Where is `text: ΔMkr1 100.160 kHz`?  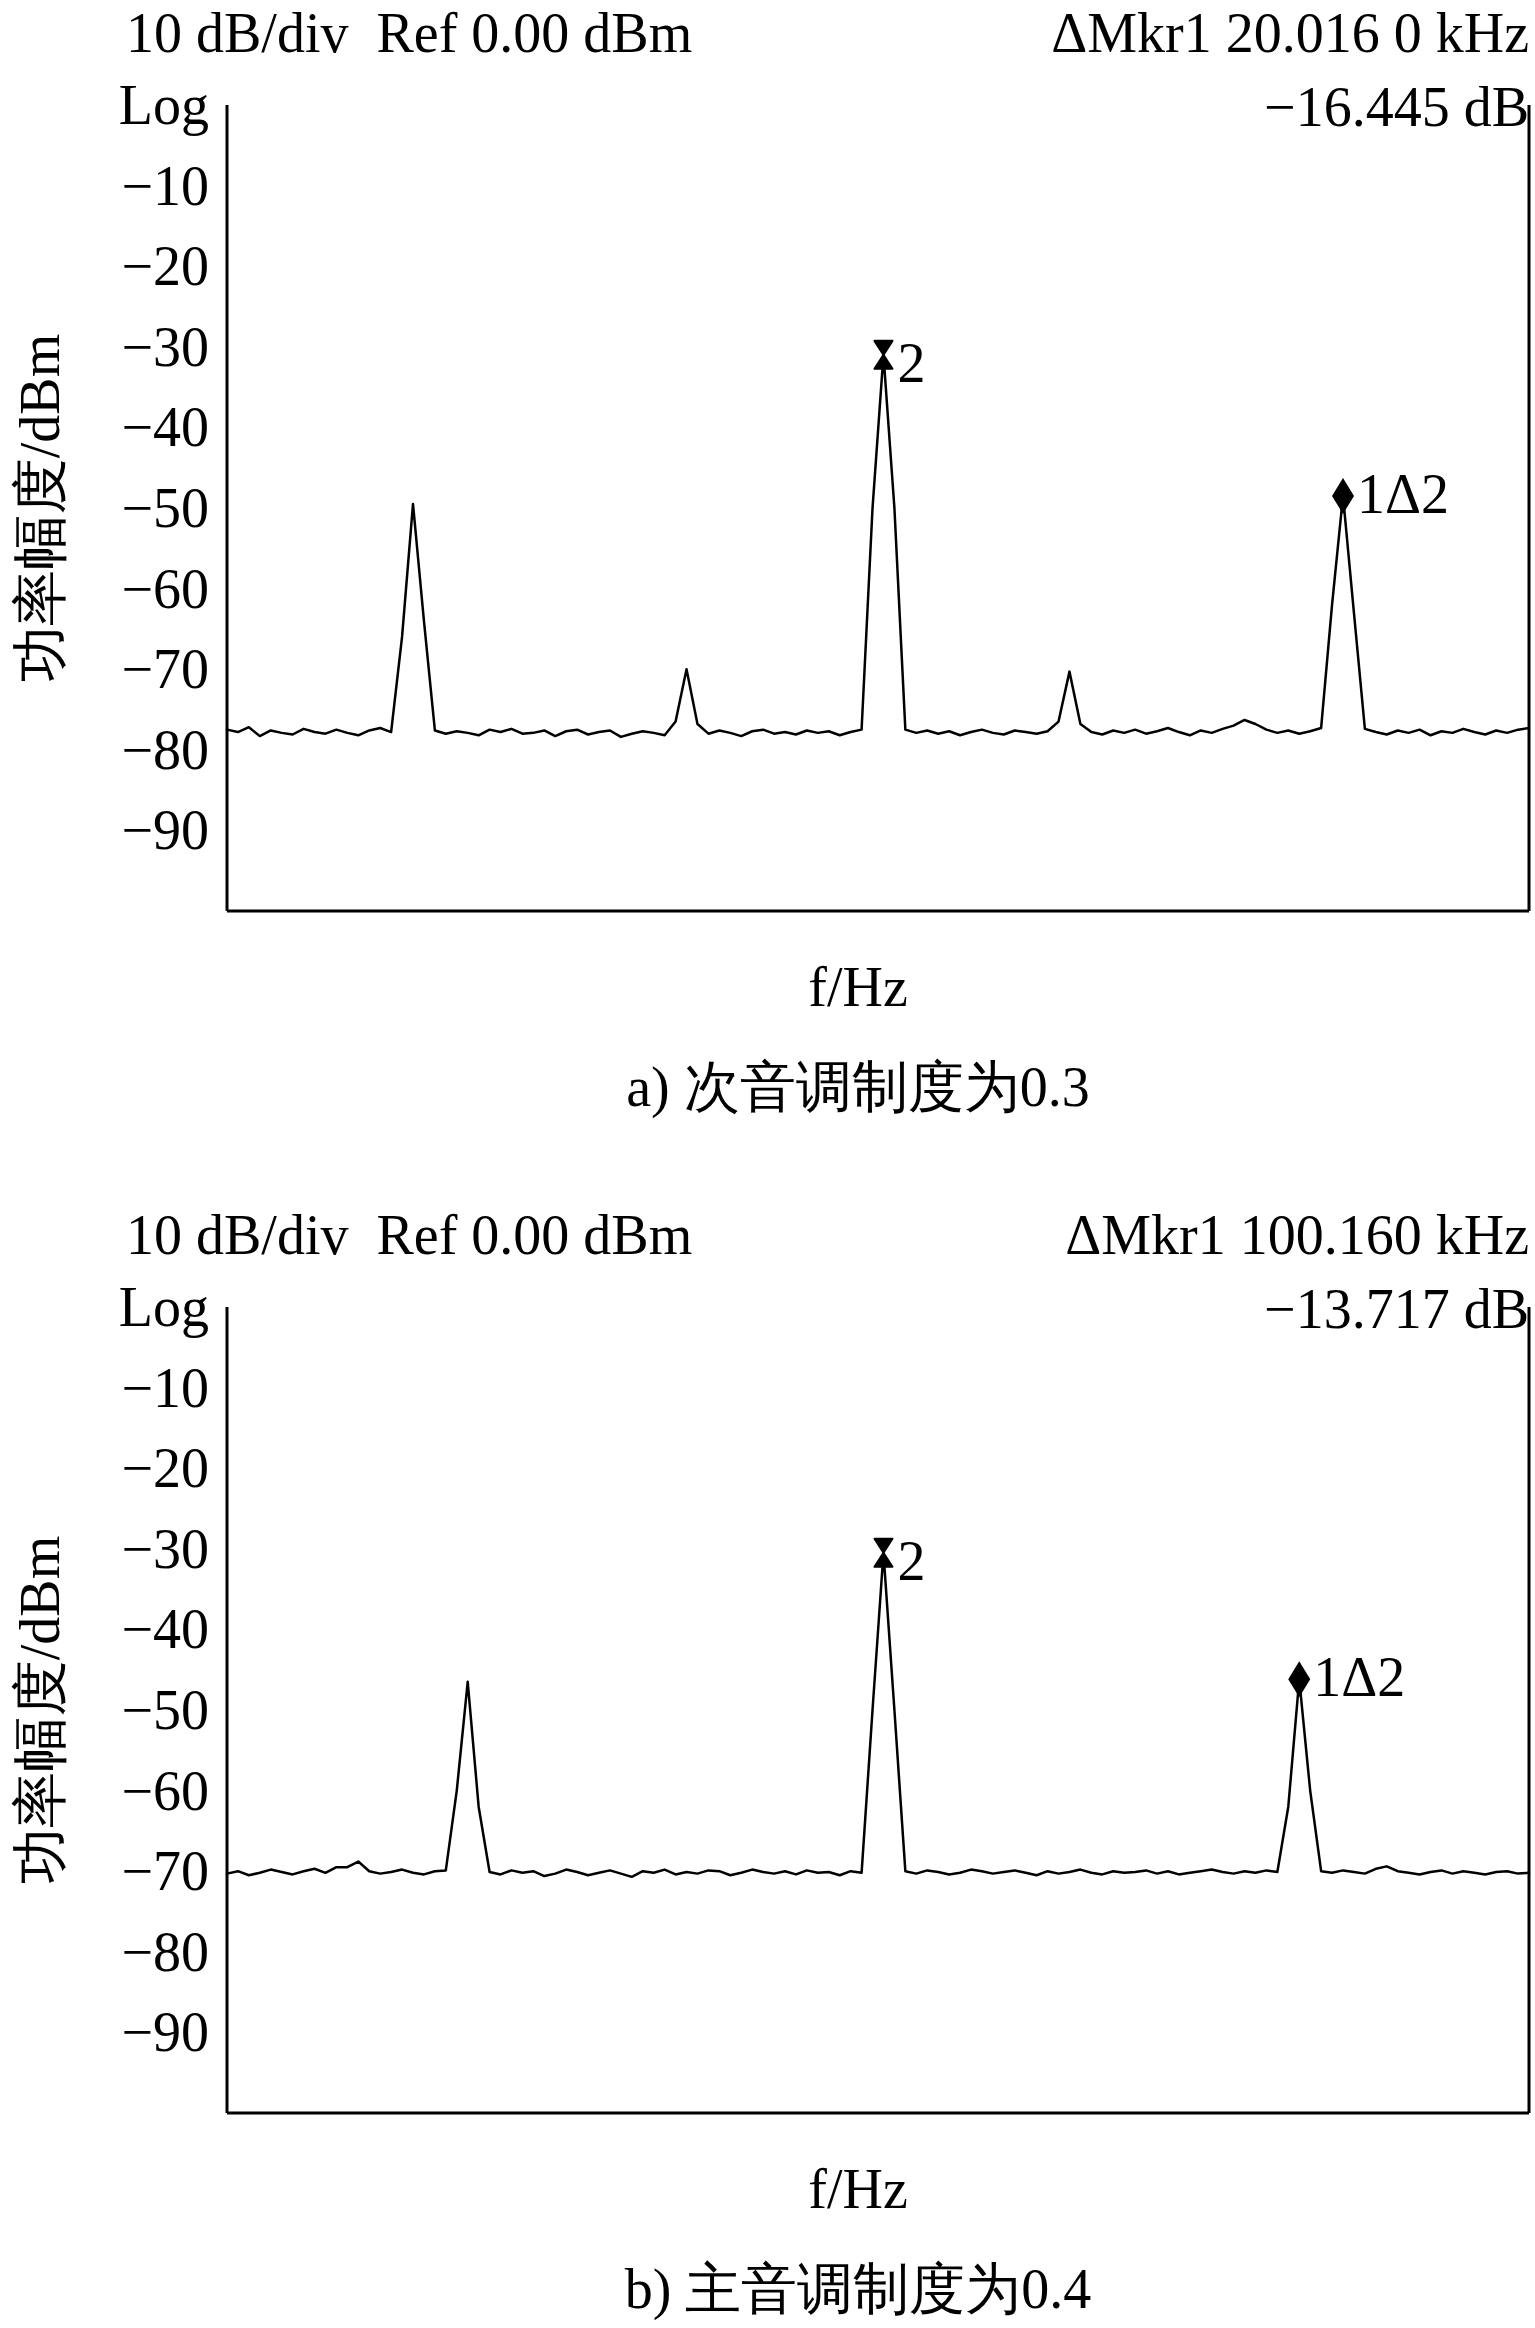 text: ΔMkr1 100.160 kHz is located at coordinates (1297, 1235).